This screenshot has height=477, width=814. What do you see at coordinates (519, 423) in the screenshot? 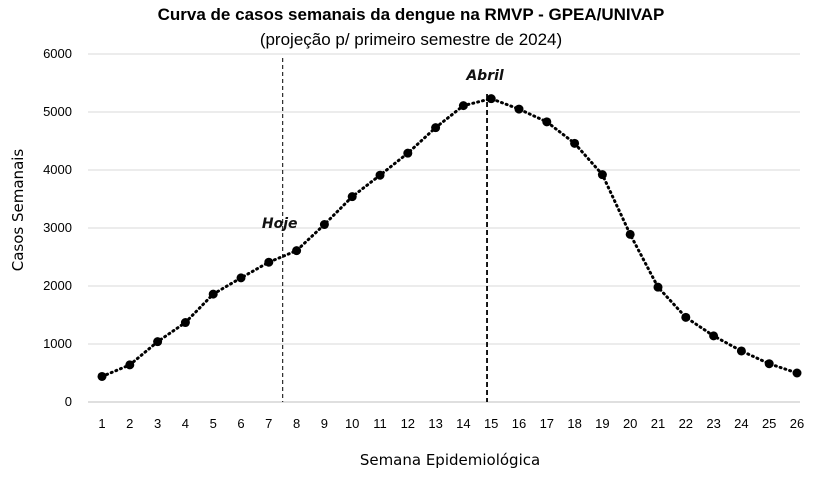
I see `x-tick-label: 16` at bounding box center [519, 423].